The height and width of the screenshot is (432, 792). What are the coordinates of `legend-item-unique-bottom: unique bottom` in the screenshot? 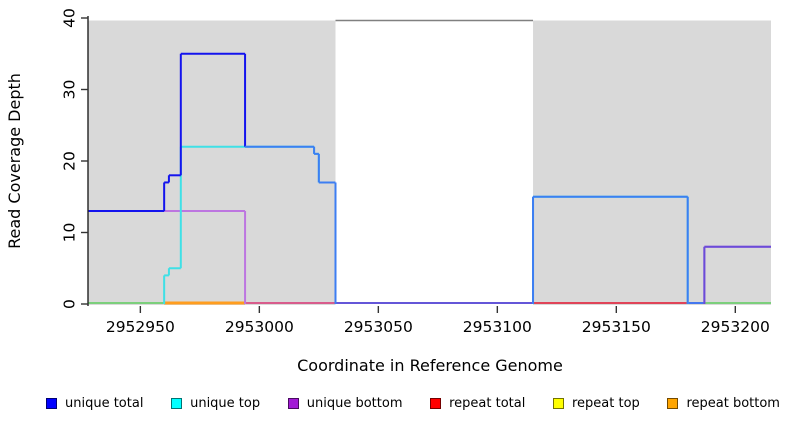 It's located at (345, 403).